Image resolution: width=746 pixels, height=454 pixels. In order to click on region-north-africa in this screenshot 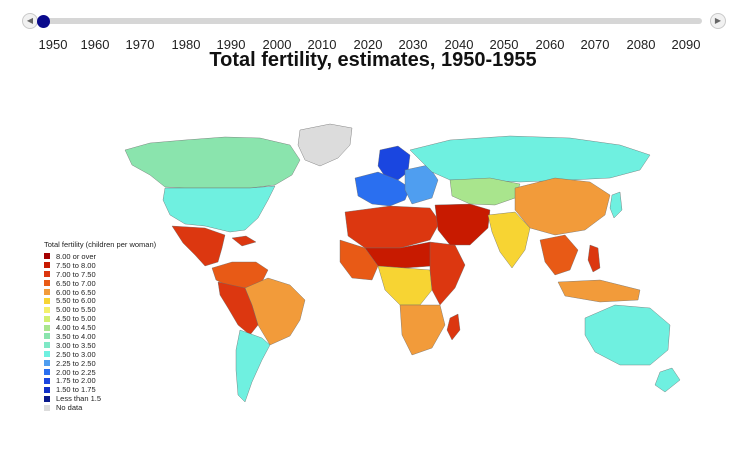, I will do `click(392, 227)`.